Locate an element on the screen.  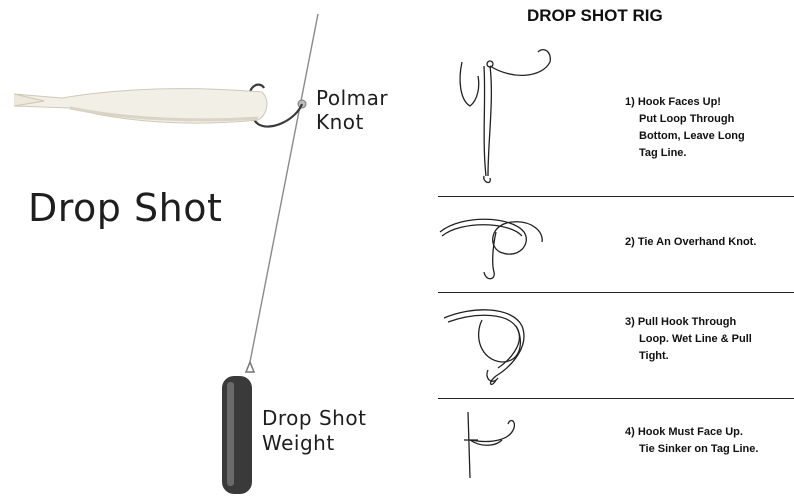
rig-title: DROP SHOT RIG is located at coordinates (595, 15).